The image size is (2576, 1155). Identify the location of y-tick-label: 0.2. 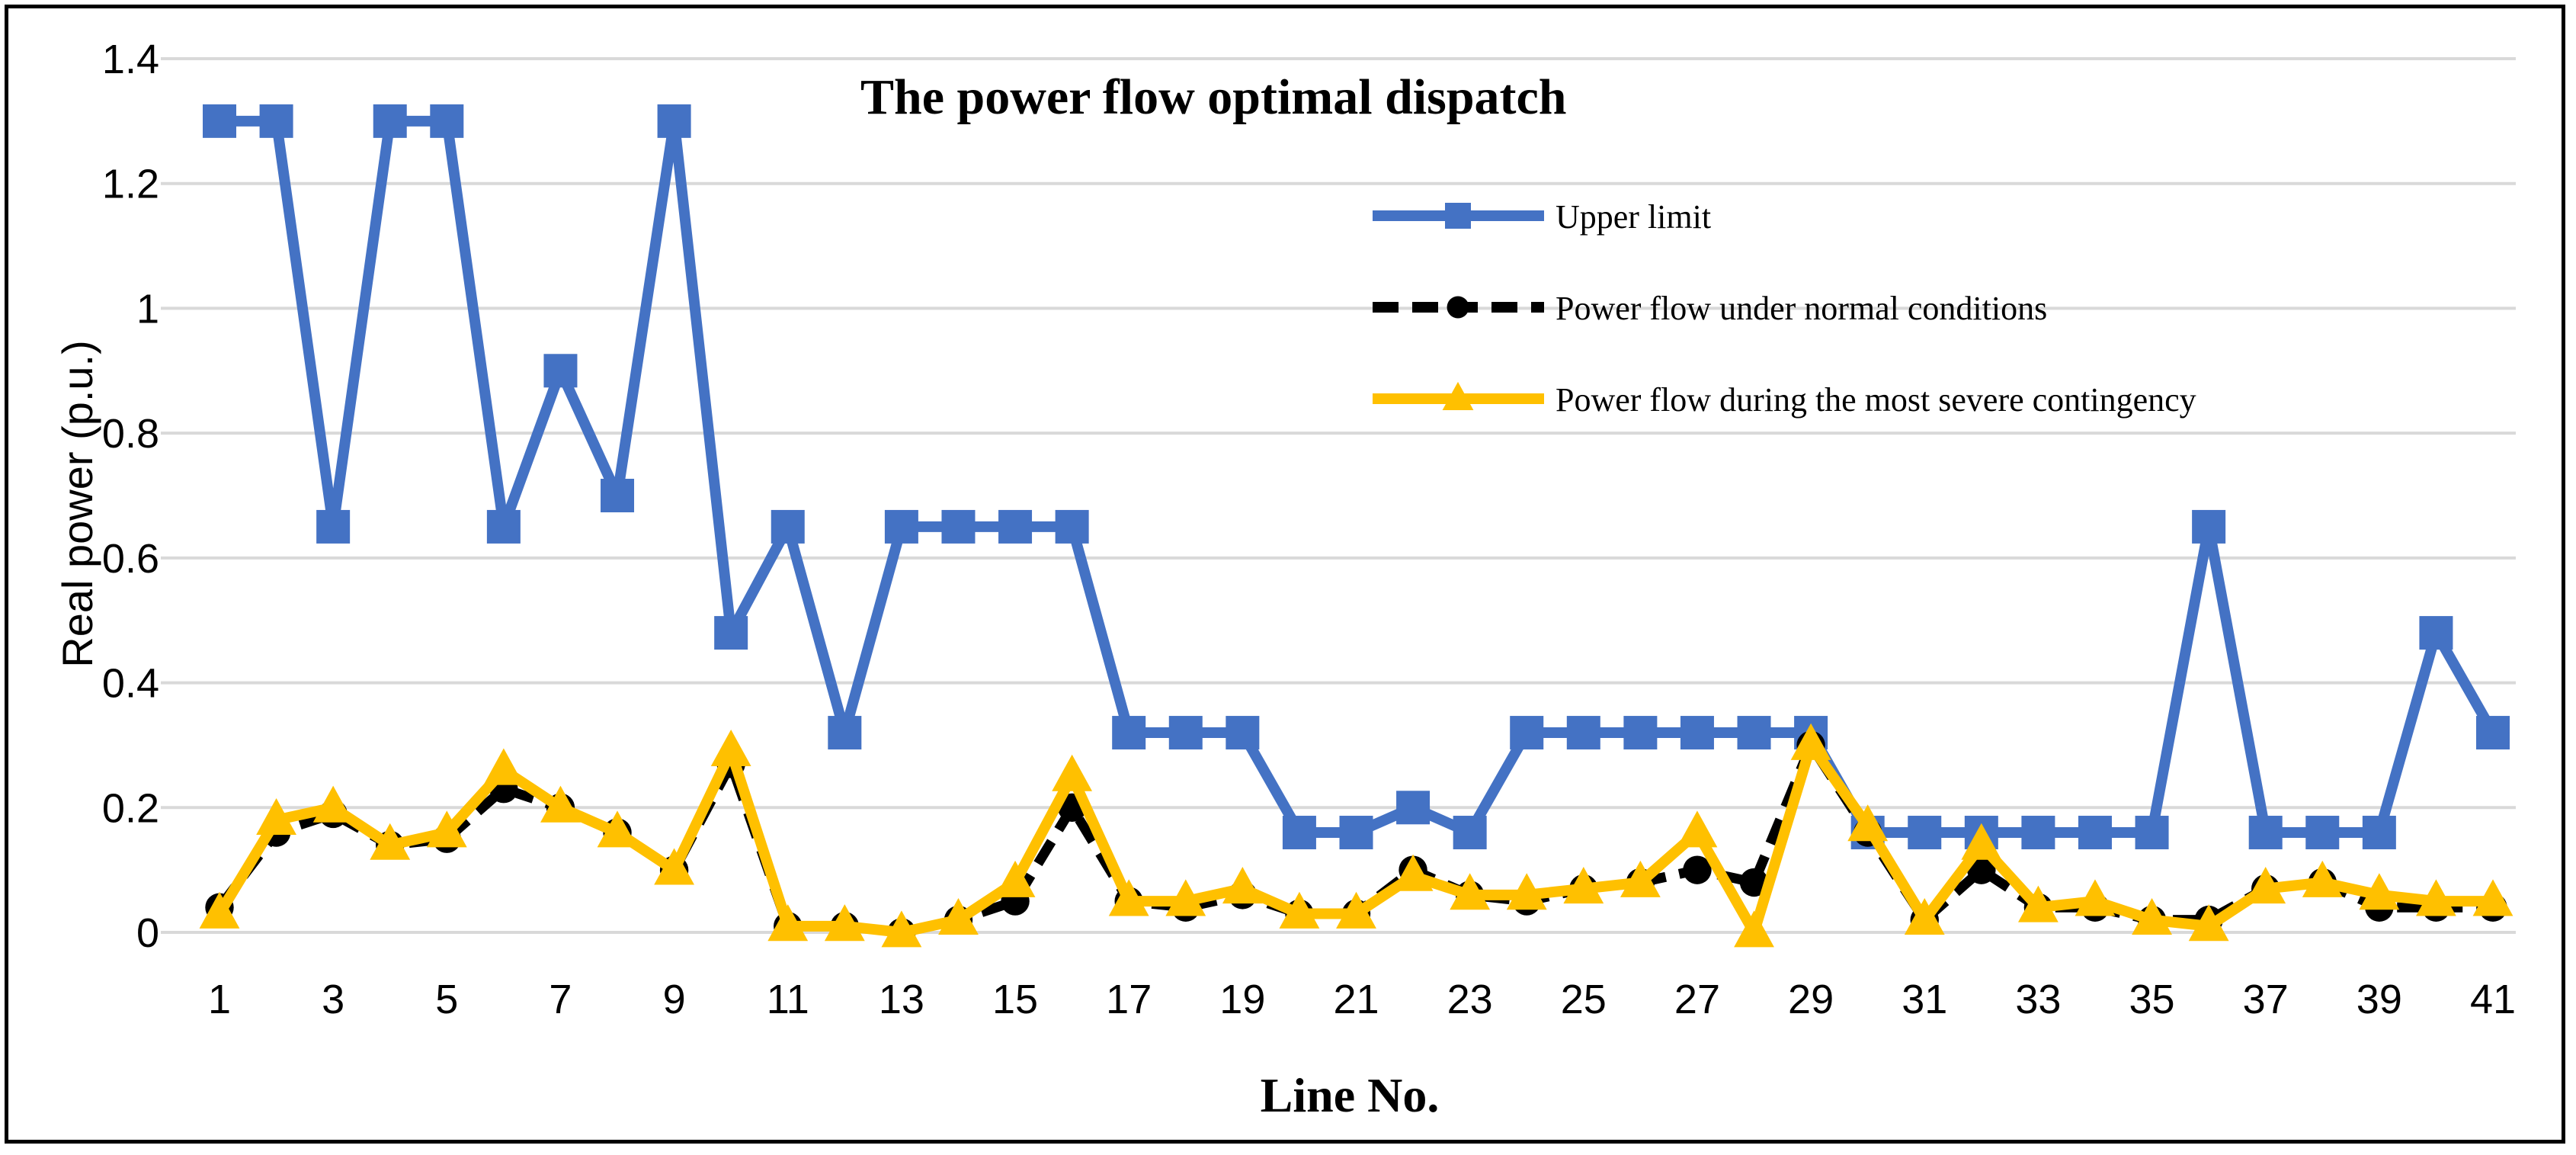
(130, 808).